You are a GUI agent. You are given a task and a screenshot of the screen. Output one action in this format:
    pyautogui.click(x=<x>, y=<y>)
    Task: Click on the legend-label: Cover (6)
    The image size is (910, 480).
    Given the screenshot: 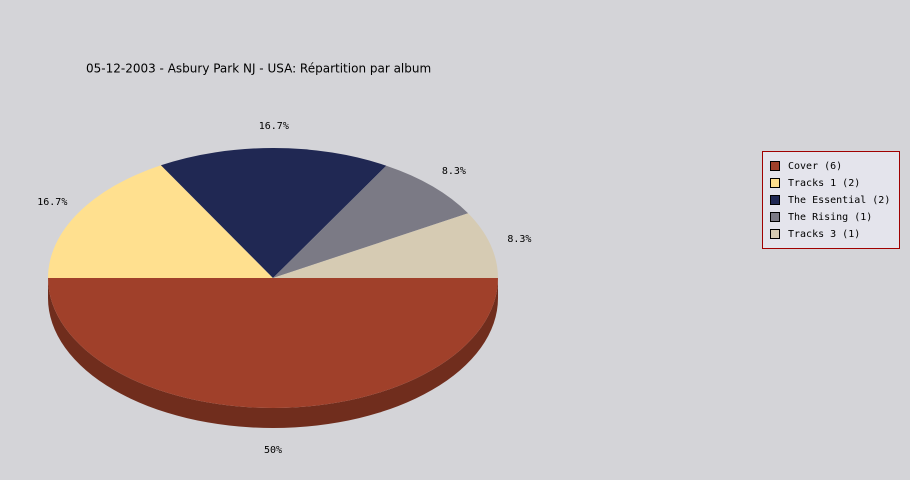 What is the action you would take?
    pyautogui.click(x=815, y=166)
    